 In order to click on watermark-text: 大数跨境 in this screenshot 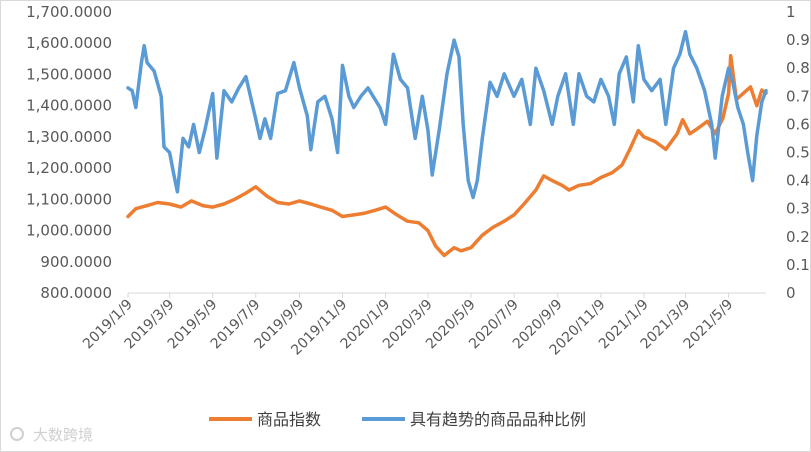, I will do `click(63, 435)`.